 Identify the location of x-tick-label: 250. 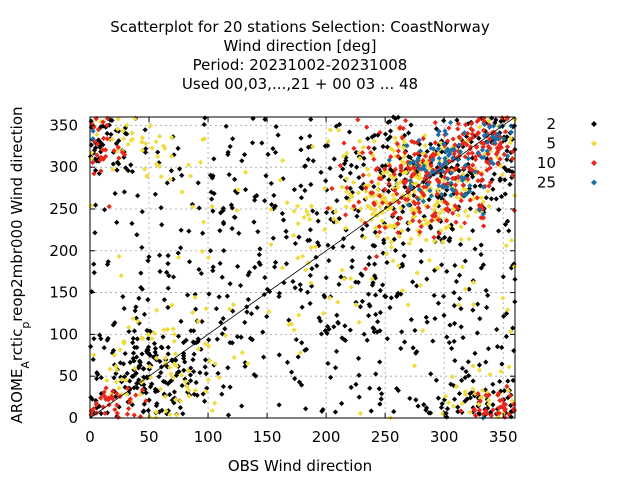
(385, 437).